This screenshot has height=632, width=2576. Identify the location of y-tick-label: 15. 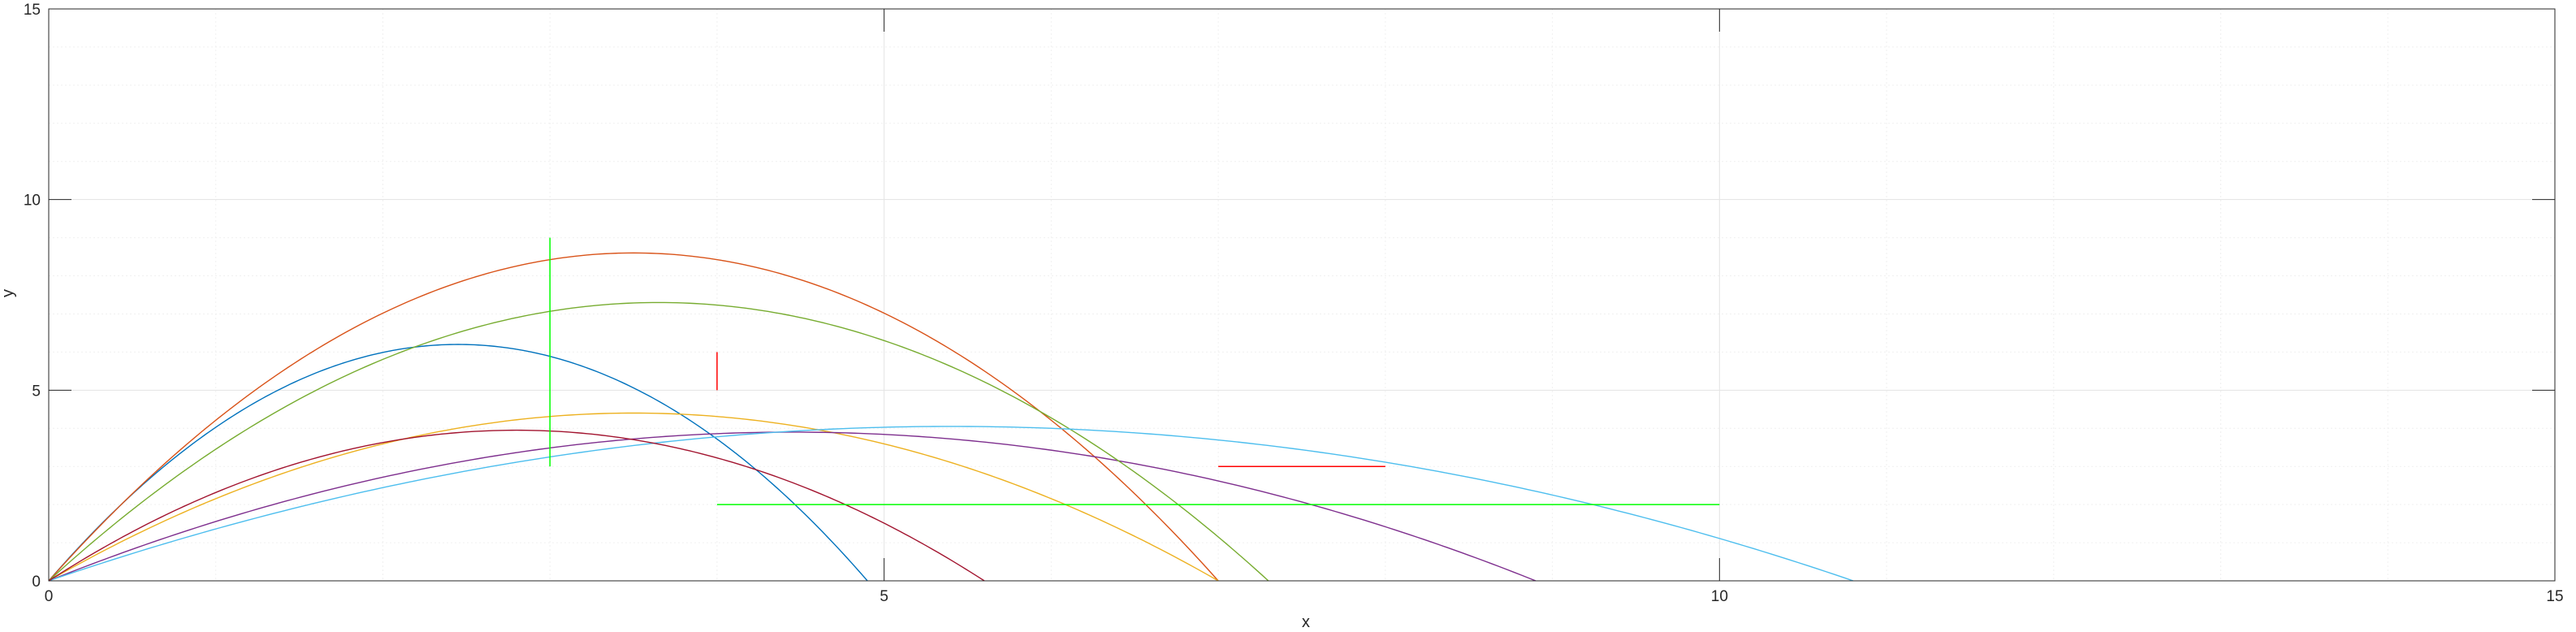
(32, 10).